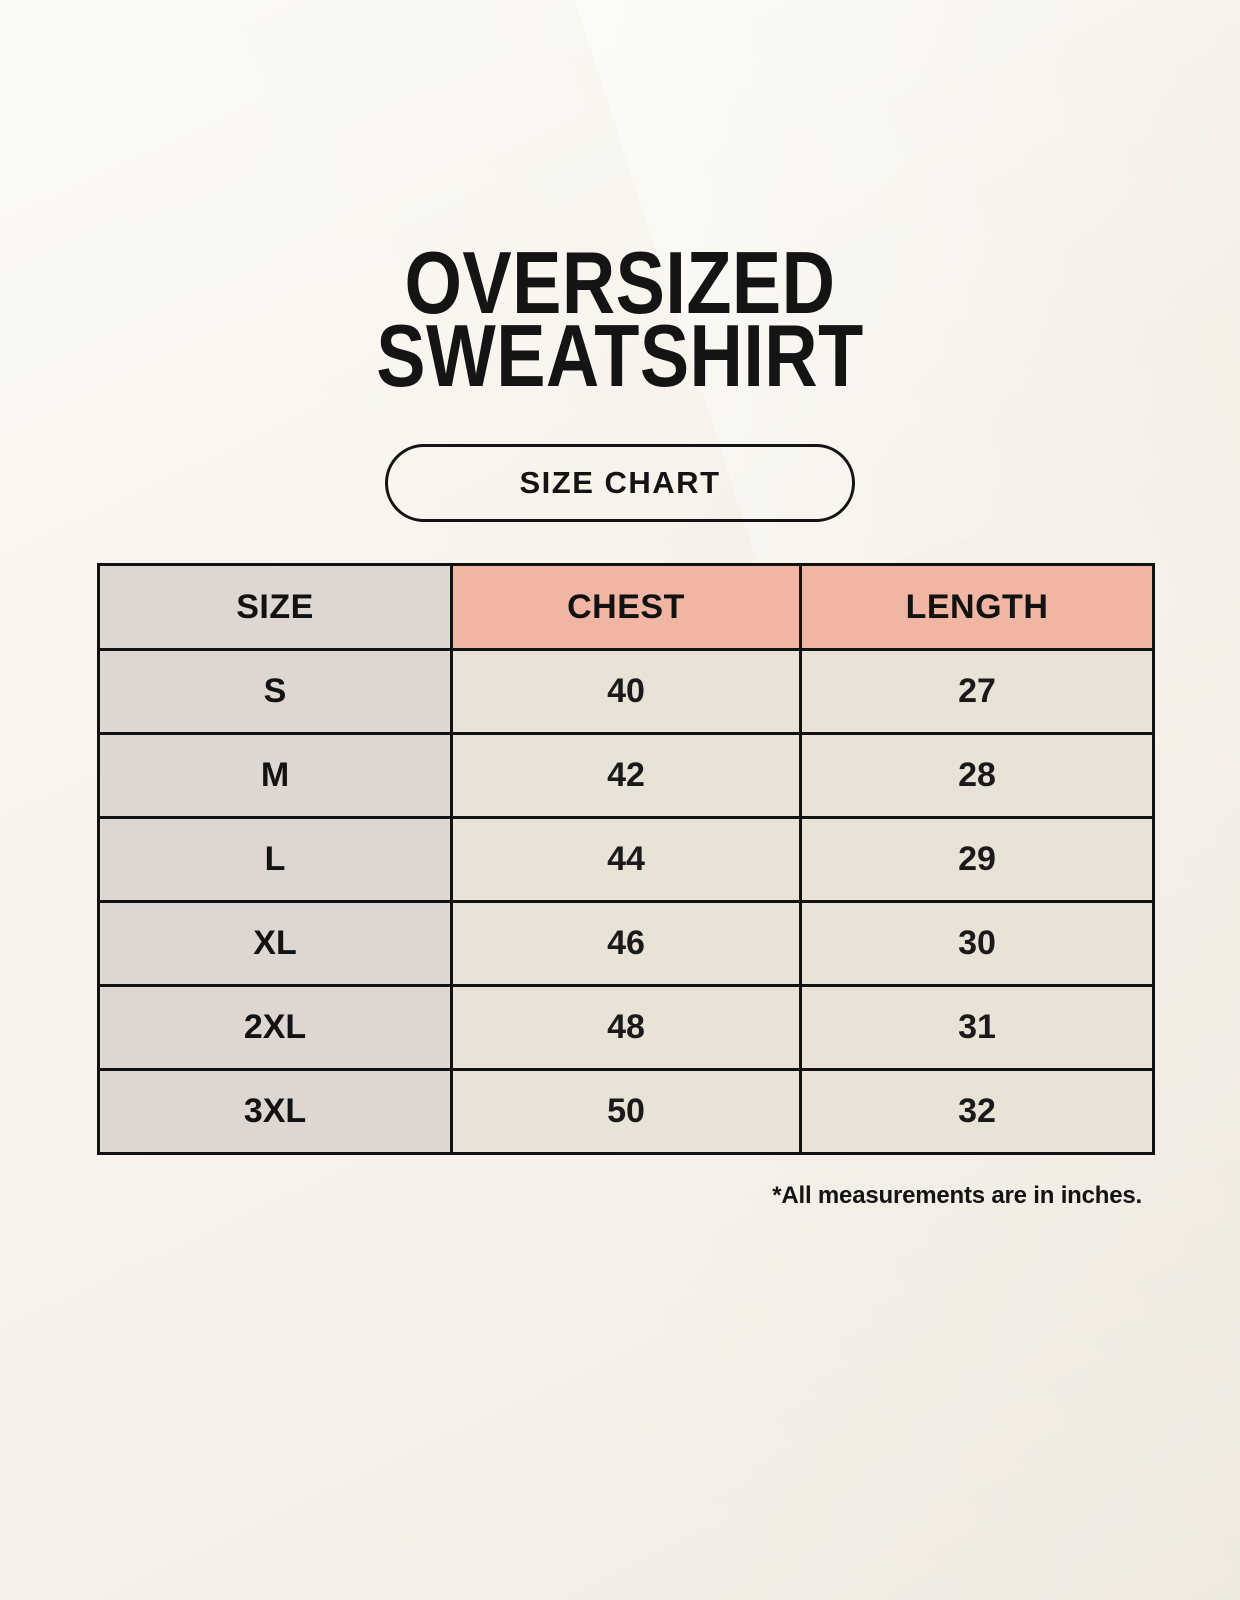  I want to click on cell-size-l: L, so click(275, 859).